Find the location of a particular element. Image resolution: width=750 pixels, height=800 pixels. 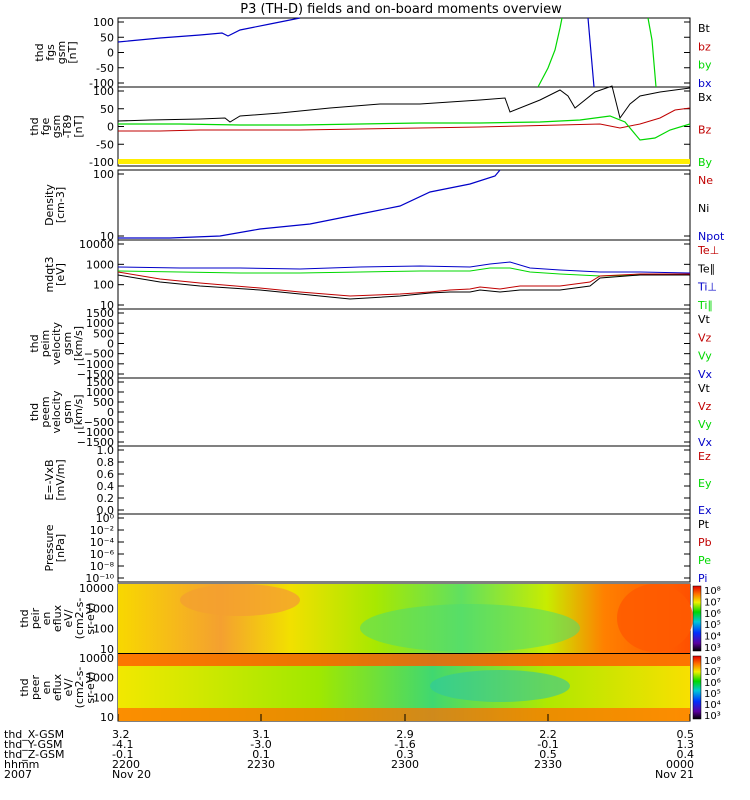

legend-entry: By is located at coordinates (705, 162).